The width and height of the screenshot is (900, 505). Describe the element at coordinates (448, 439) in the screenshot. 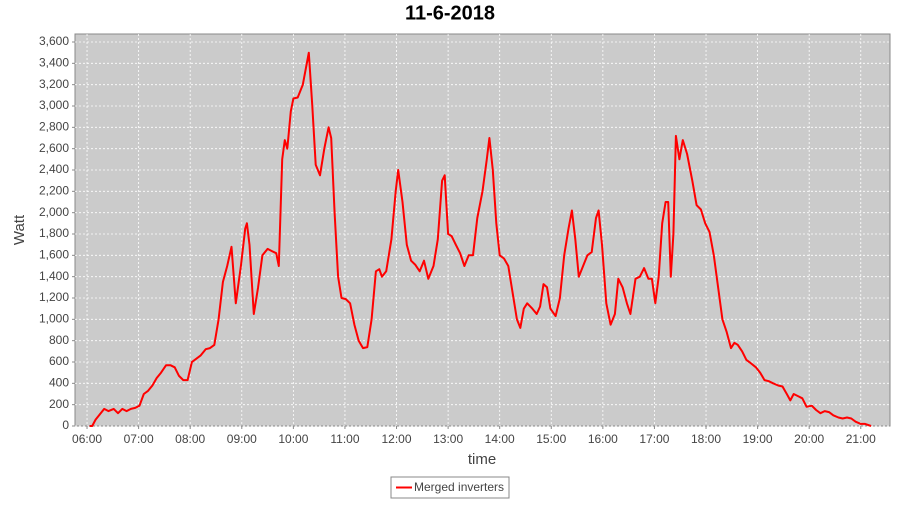

I see `x-tick-label: 13:00` at that location.